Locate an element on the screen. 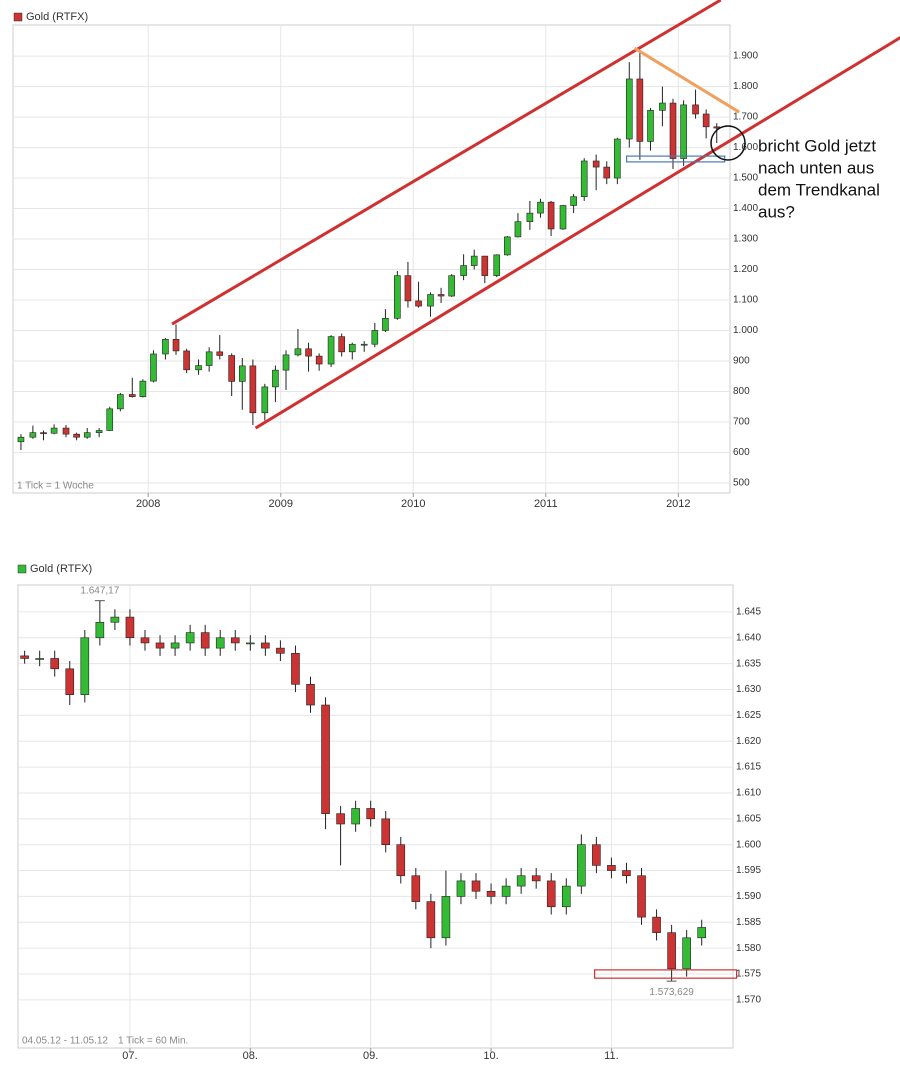 The image size is (900, 1072). date-range: 04.05.12 - 11.05.12 is located at coordinates (65, 1041).